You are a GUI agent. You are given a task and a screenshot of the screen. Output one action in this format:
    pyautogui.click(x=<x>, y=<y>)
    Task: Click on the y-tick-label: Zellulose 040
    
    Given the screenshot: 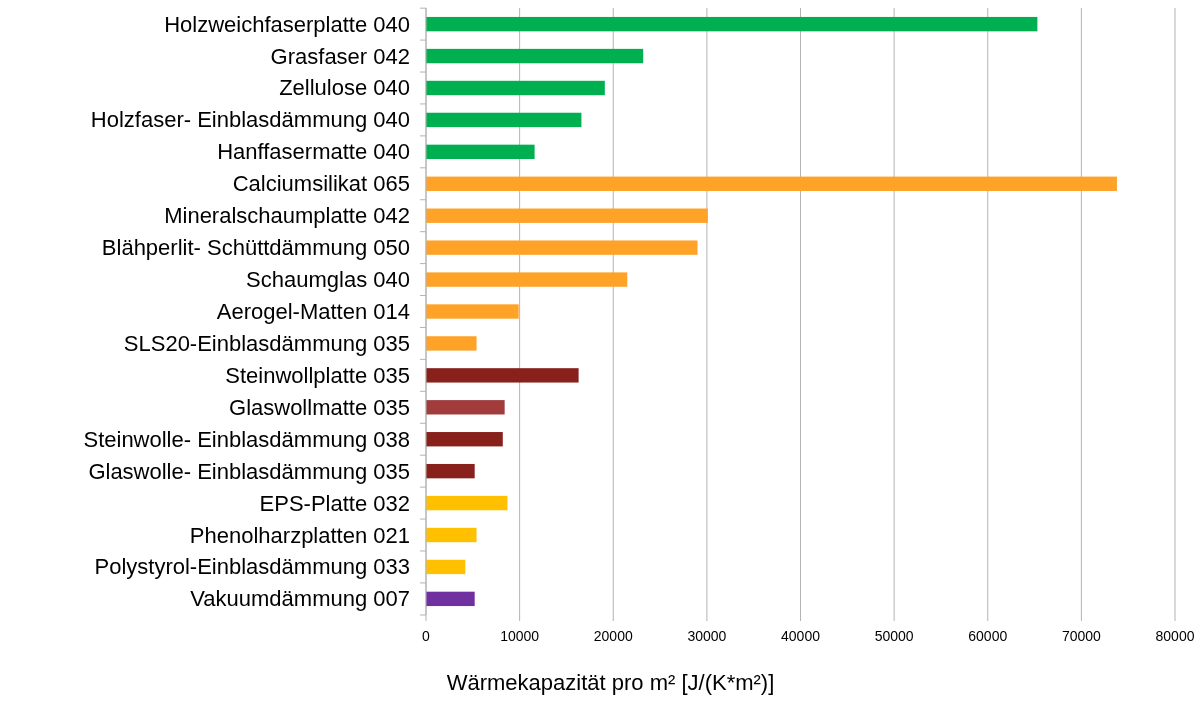 What is the action you would take?
    pyautogui.click(x=344, y=88)
    